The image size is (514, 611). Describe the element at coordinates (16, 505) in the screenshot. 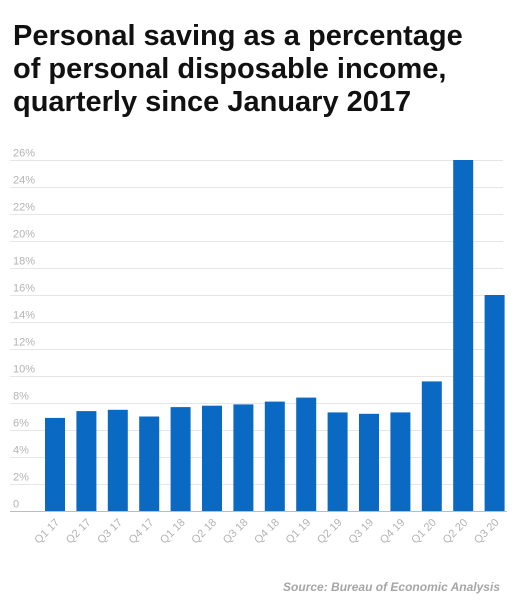

I see `y-tick-label: 0` at that location.